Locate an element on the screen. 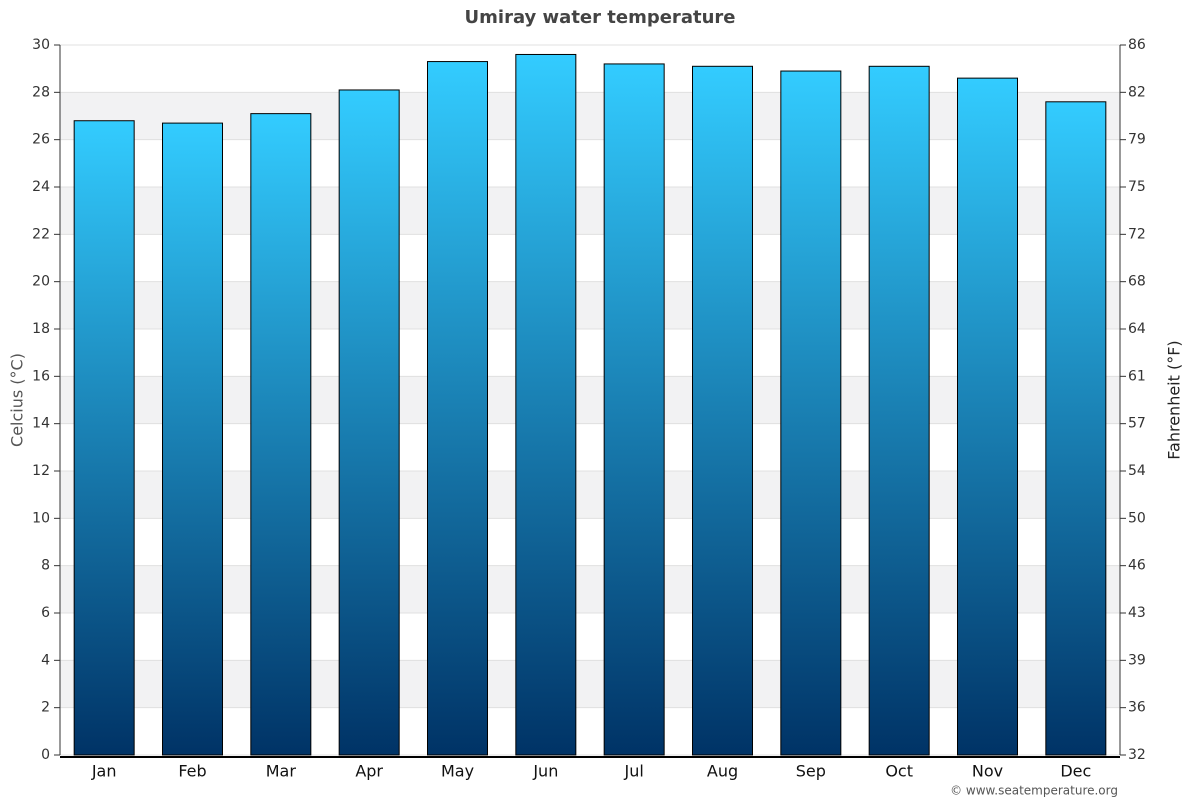 This screenshot has width=1200, height=800. y-tick-label: 24 is located at coordinates (41, 187).